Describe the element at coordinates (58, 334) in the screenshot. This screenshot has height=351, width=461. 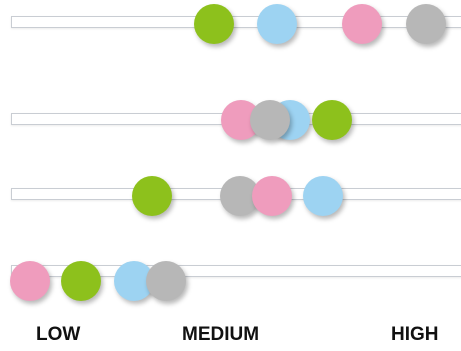
I see `low-label: LOW` at that location.